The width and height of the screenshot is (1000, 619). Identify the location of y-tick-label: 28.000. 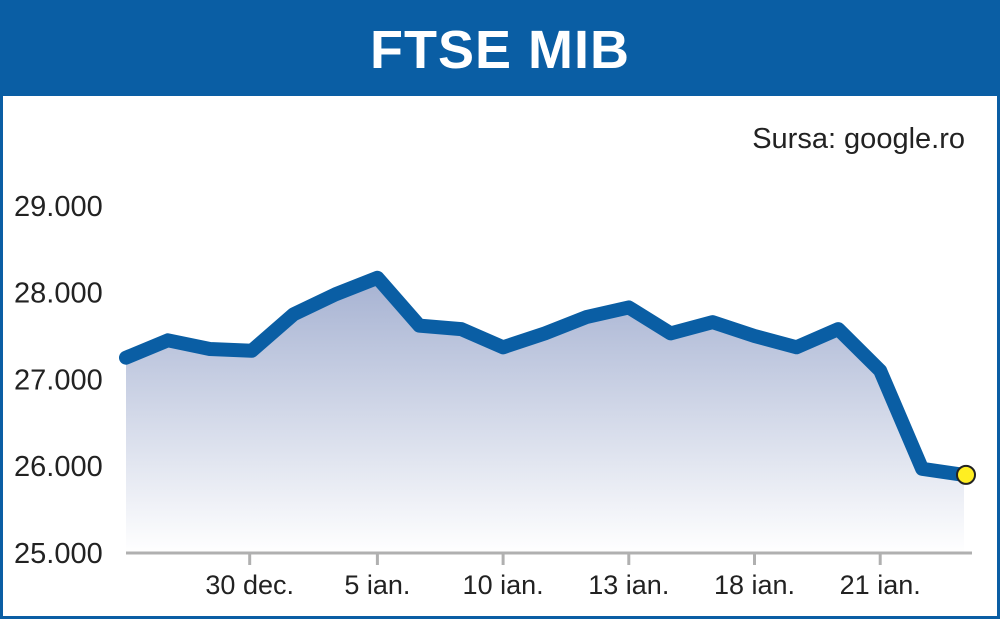
(58, 294).